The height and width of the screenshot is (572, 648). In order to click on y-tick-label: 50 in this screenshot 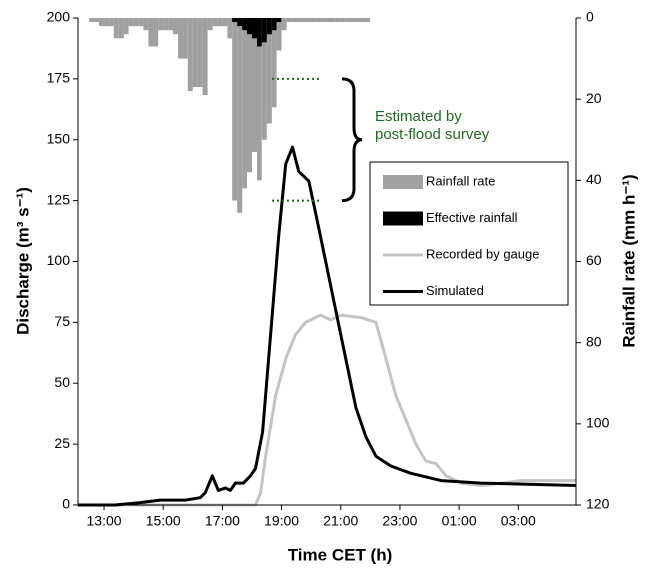, I will do `click(62, 382)`.